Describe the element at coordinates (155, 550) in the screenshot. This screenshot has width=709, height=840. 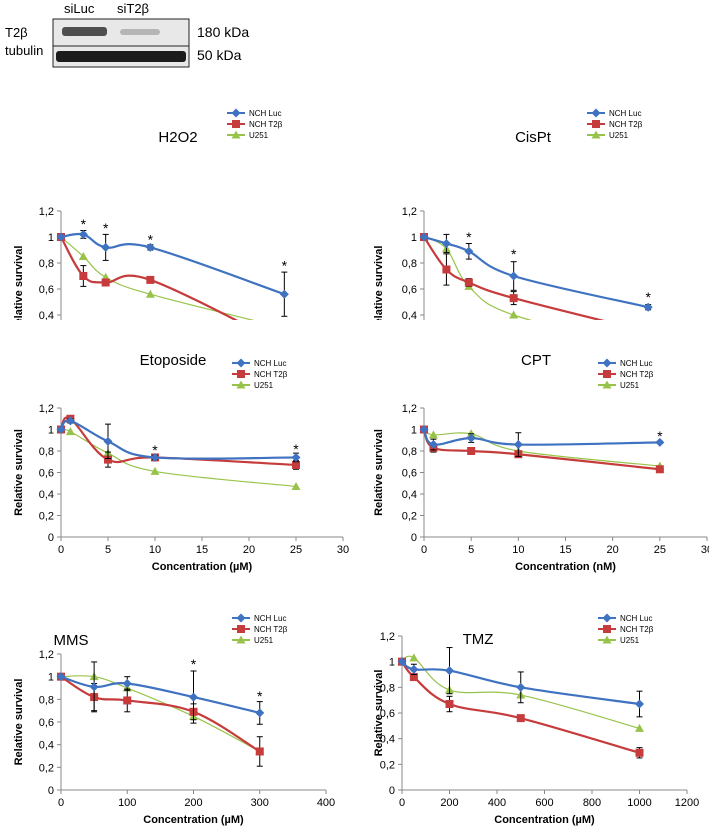
I see `etoposide-xtick-label-2: 10` at that location.